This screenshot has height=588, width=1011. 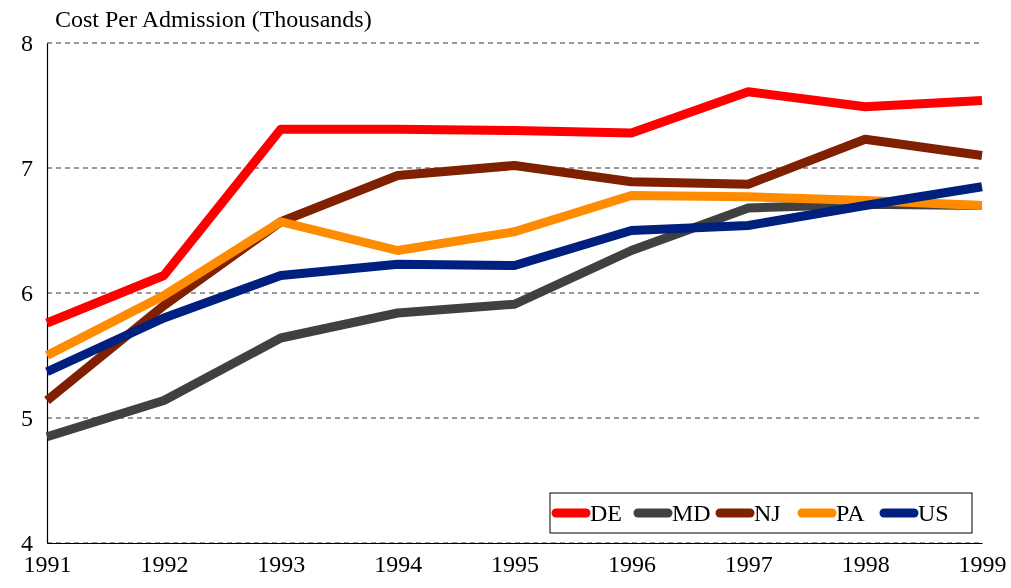 What do you see at coordinates (164, 564) in the screenshot?
I see `x-tick-label: 1992` at bounding box center [164, 564].